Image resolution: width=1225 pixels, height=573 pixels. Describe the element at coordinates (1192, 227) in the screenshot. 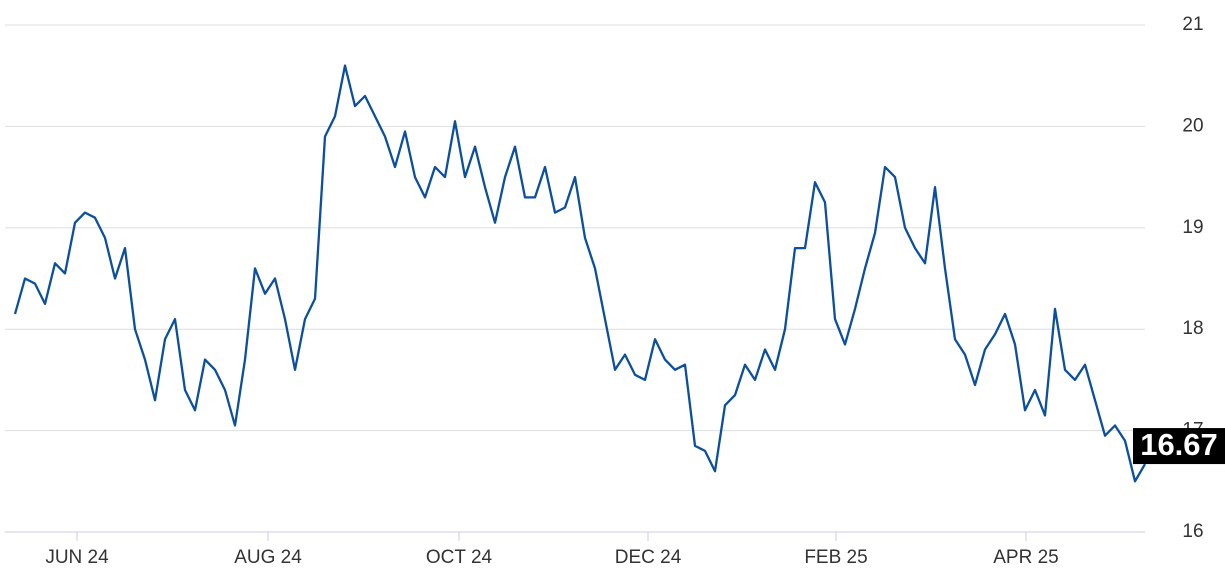

I see `y-tick-label: 19` at that location.